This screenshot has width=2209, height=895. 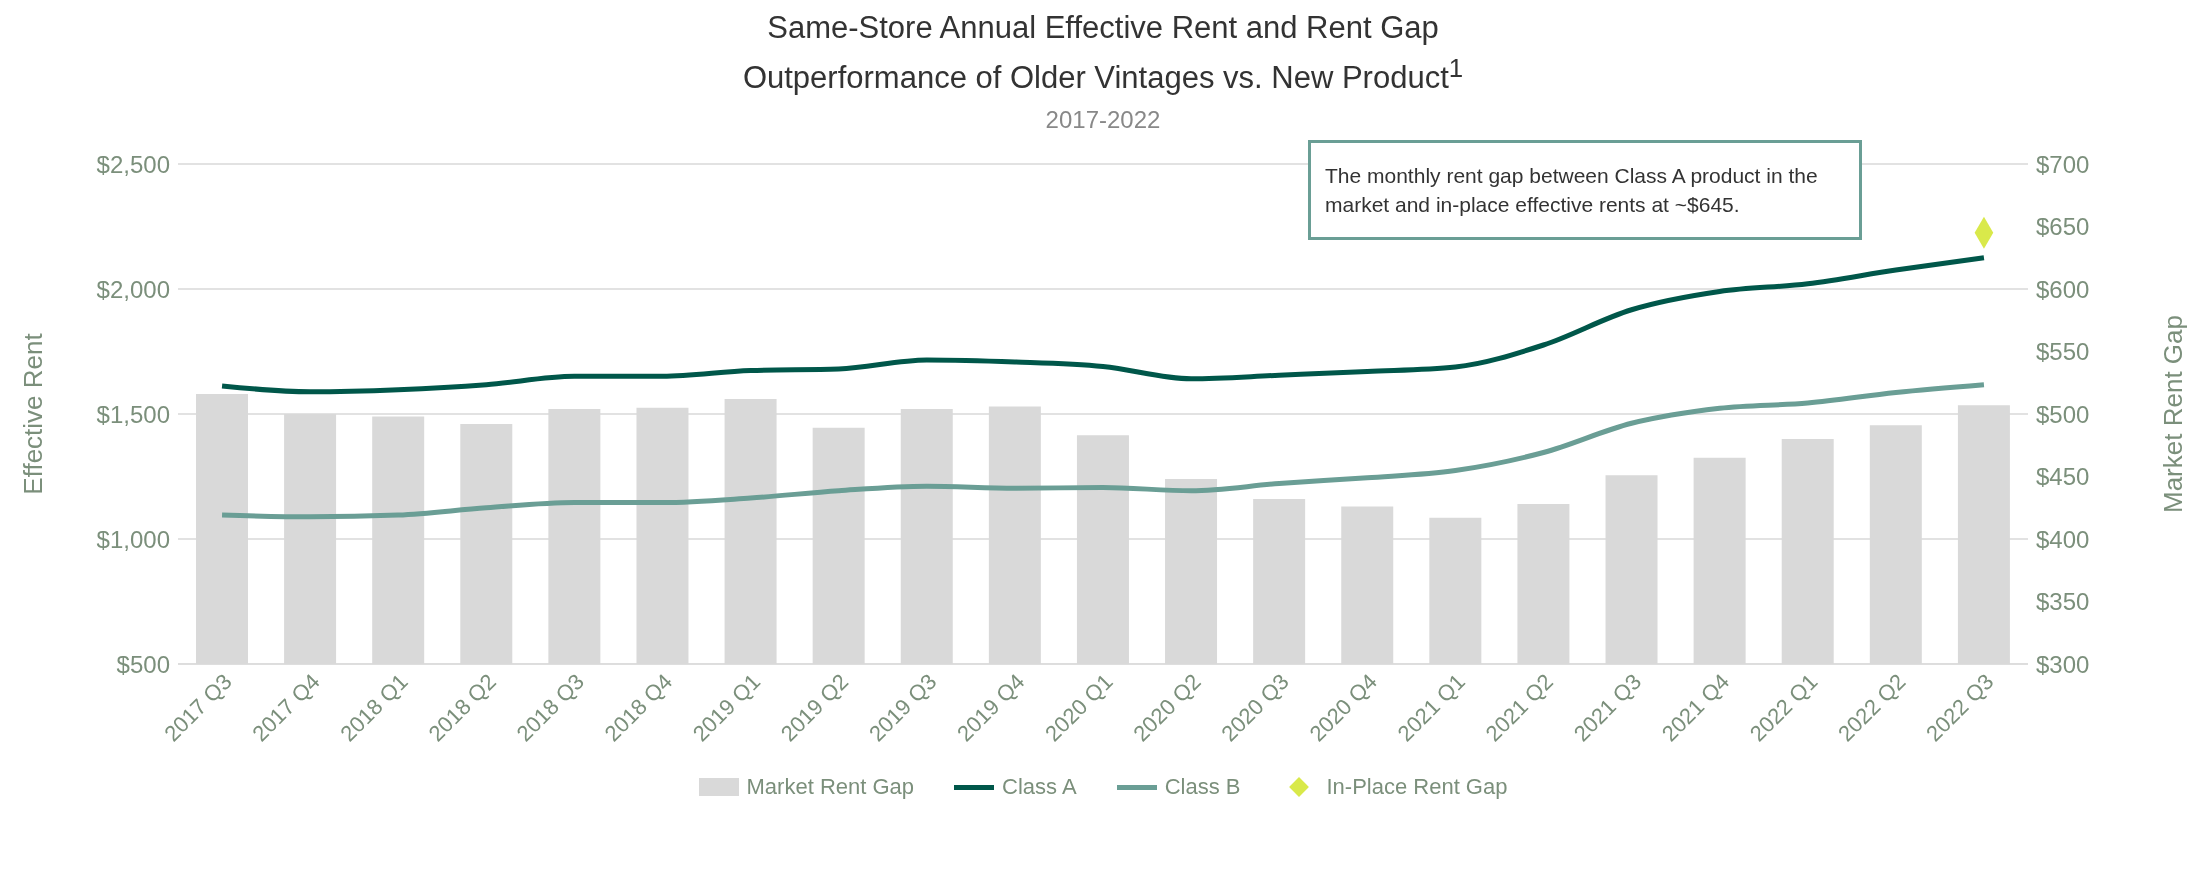 What do you see at coordinates (830, 787) in the screenshot?
I see `legend-label: Market Rent Gap` at bounding box center [830, 787].